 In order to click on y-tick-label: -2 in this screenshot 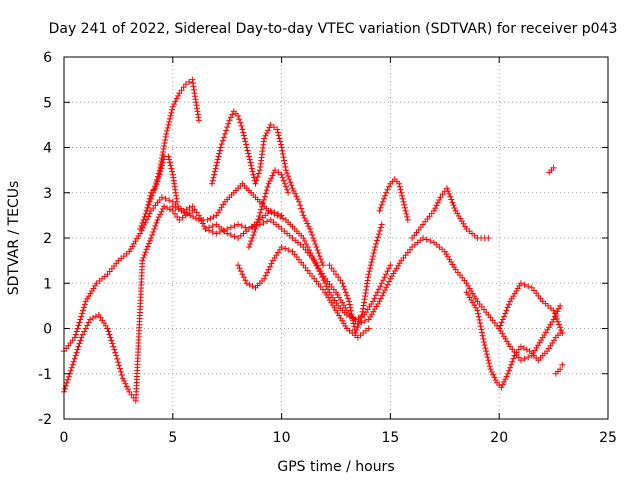, I will do `click(45, 420)`.